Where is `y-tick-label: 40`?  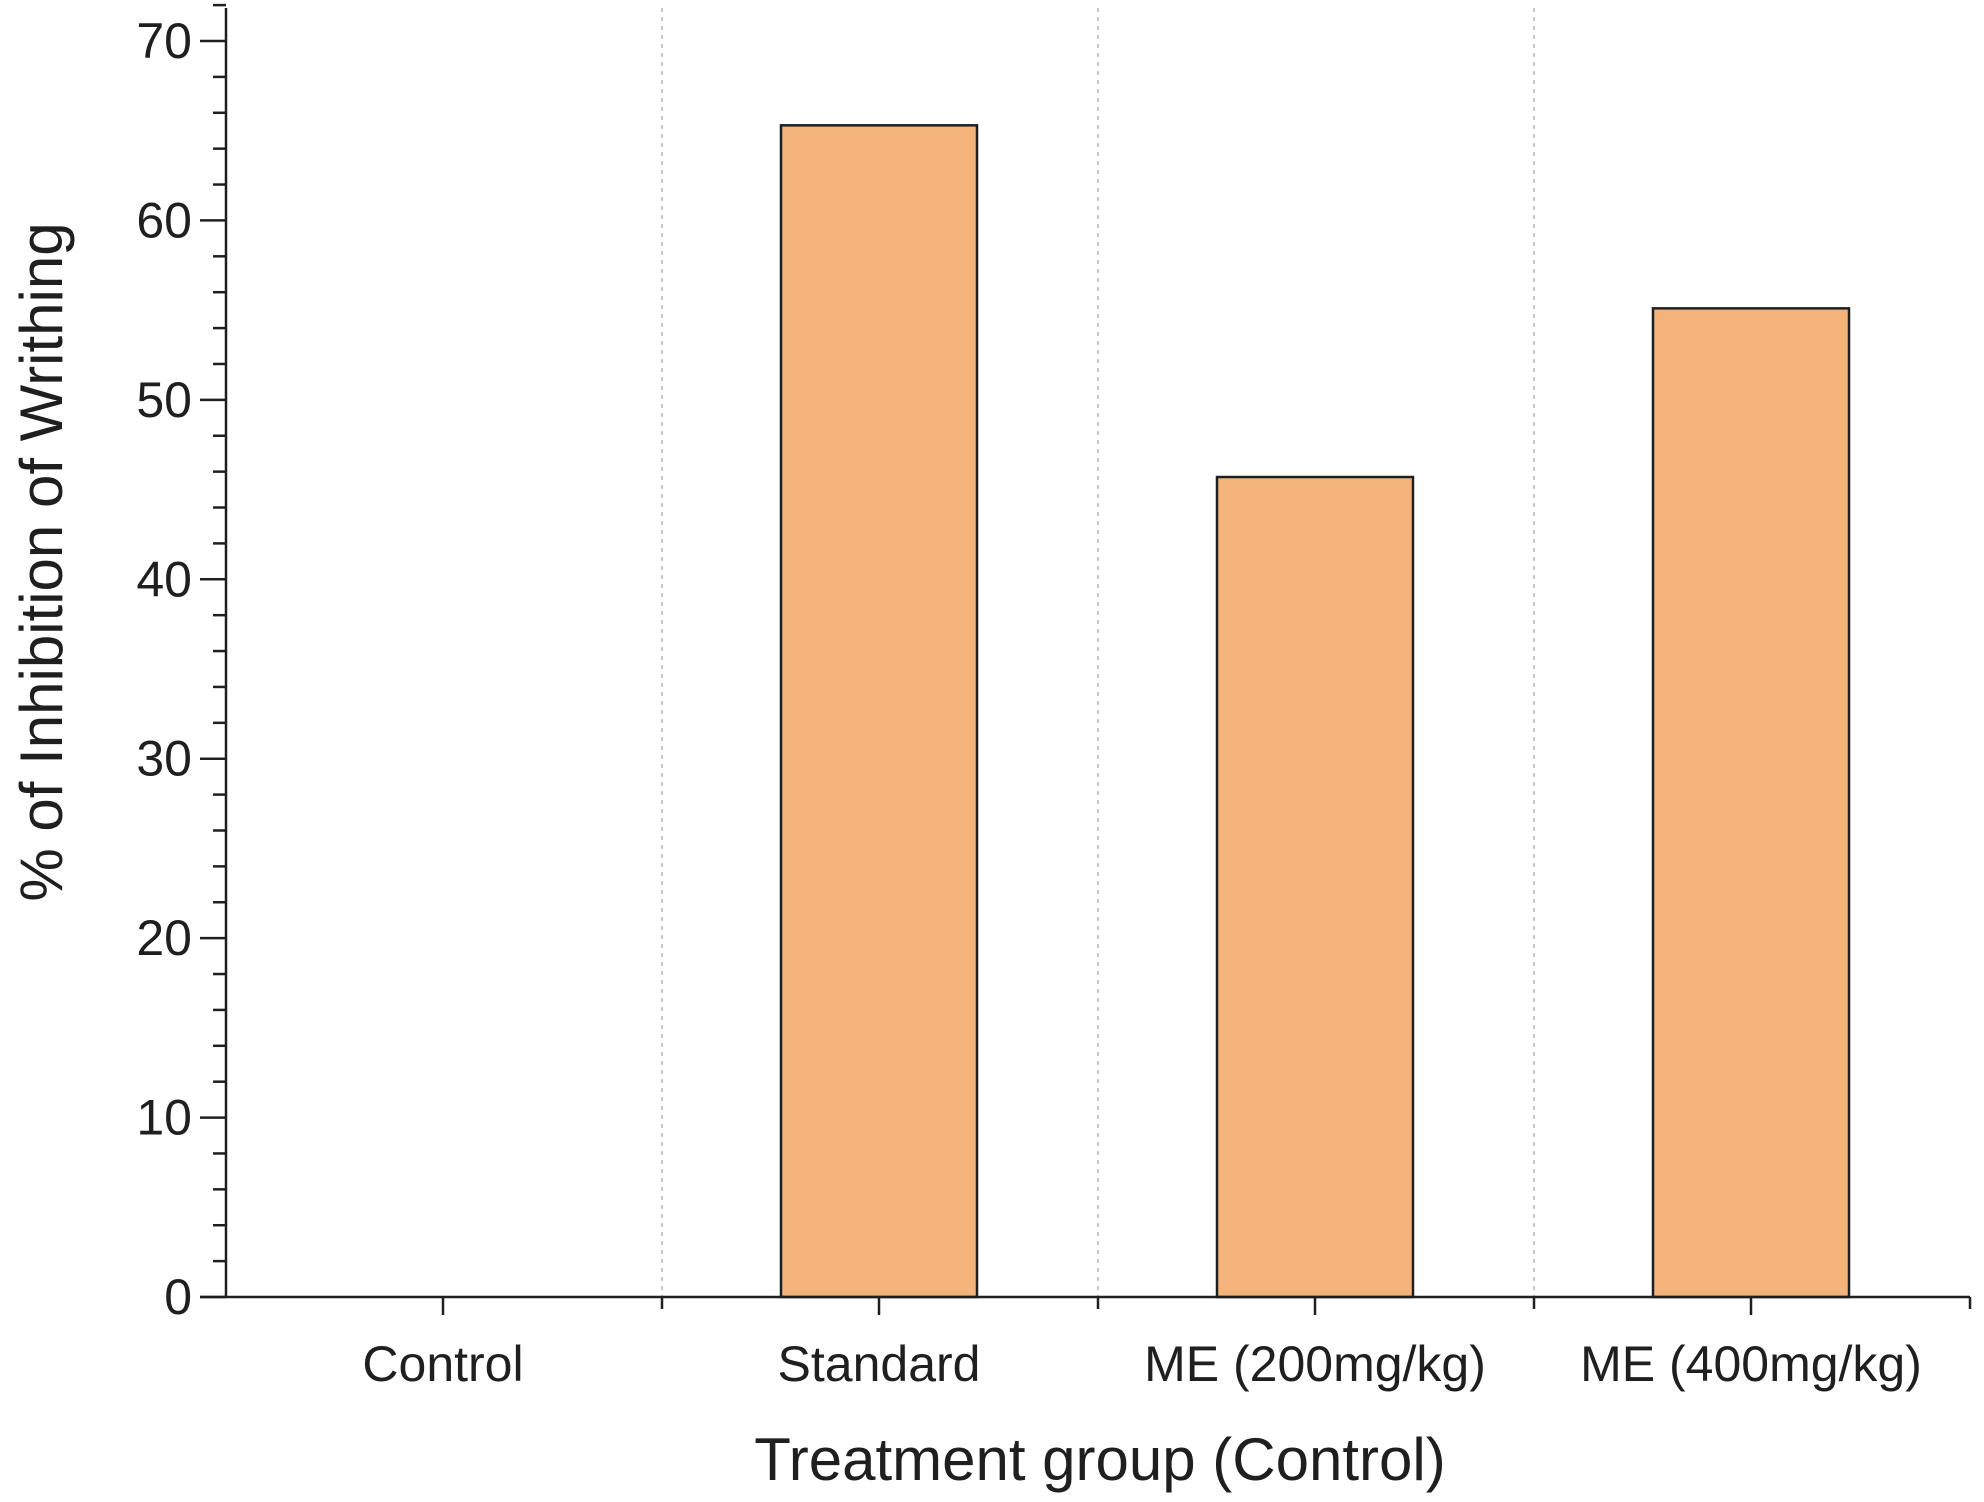
y-tick-label: 40 is located at coordinates (164, 579).